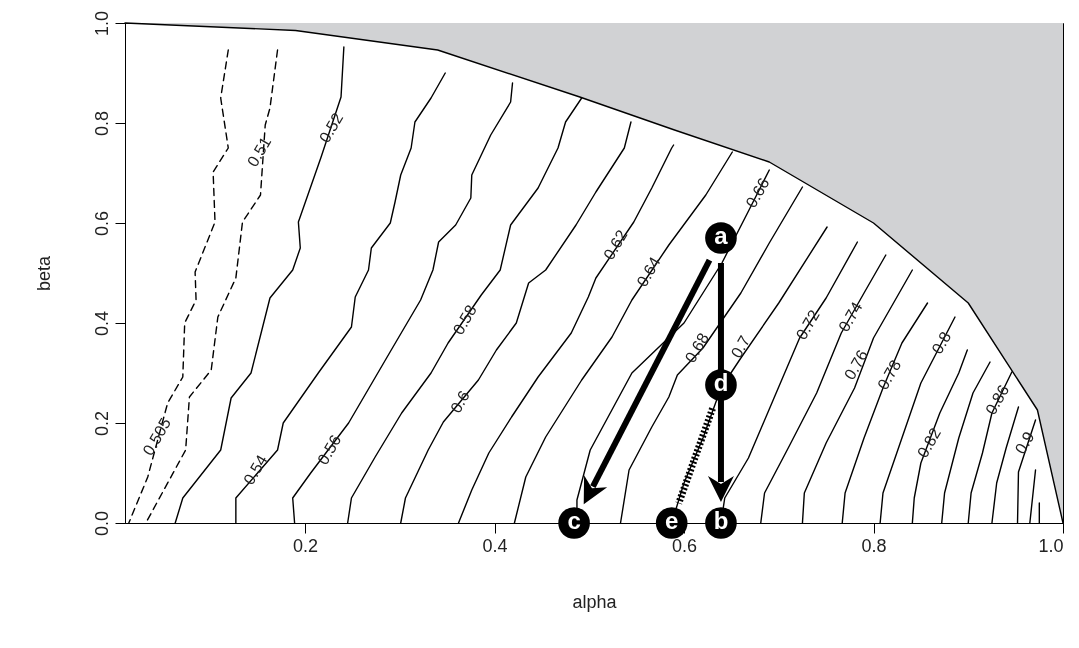 The height and width of the screenshot is (648, 1079). Describe the element at coordinates (1024, 442) in the screenshot. I see `annotation: 0.9` at that location.